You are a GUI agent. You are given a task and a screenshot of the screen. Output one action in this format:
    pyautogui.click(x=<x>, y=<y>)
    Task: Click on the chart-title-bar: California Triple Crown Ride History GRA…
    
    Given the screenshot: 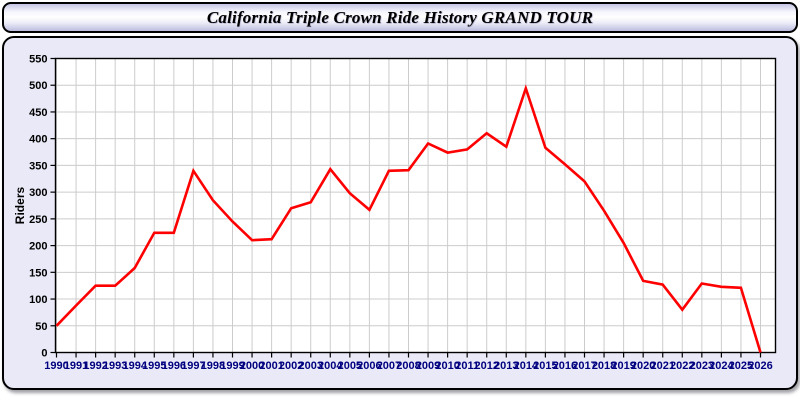 What is the action you would take?
    pyautogui.click(x=400, y=17)
    